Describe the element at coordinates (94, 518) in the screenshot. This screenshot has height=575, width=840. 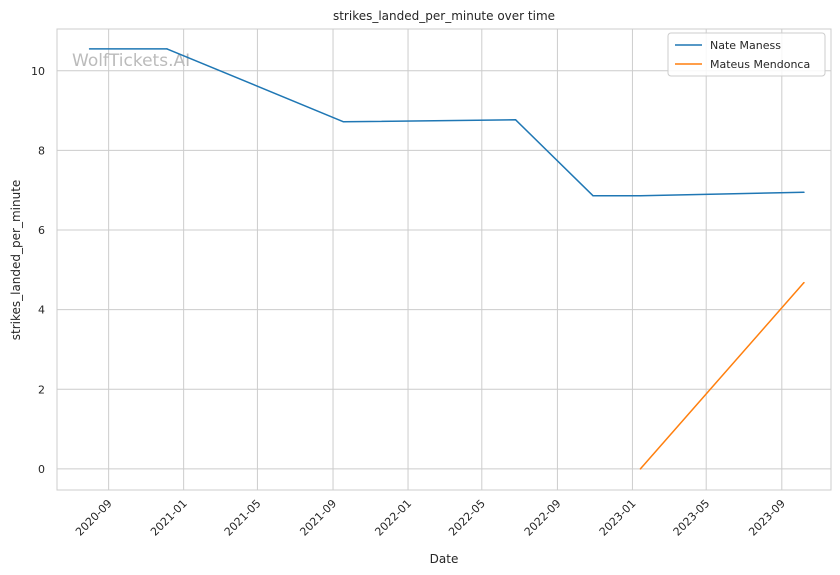
I see `x-tick-label: 2020-09` at that location.